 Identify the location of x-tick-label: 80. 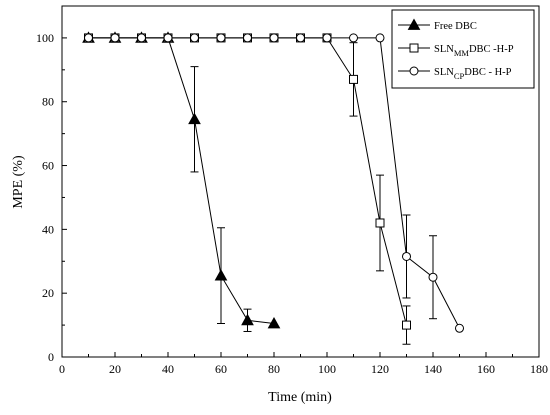
(274, 369).